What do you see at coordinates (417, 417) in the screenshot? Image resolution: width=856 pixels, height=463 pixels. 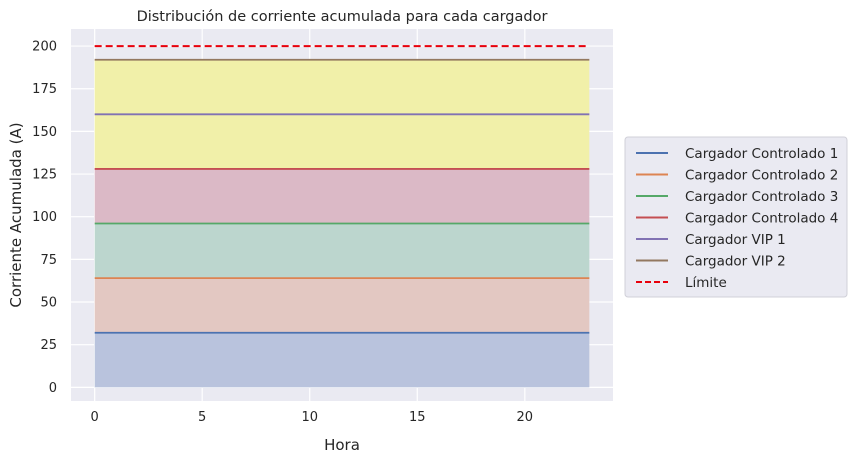 I see `x-tick-label: 15` at bounding box center [417, 417].